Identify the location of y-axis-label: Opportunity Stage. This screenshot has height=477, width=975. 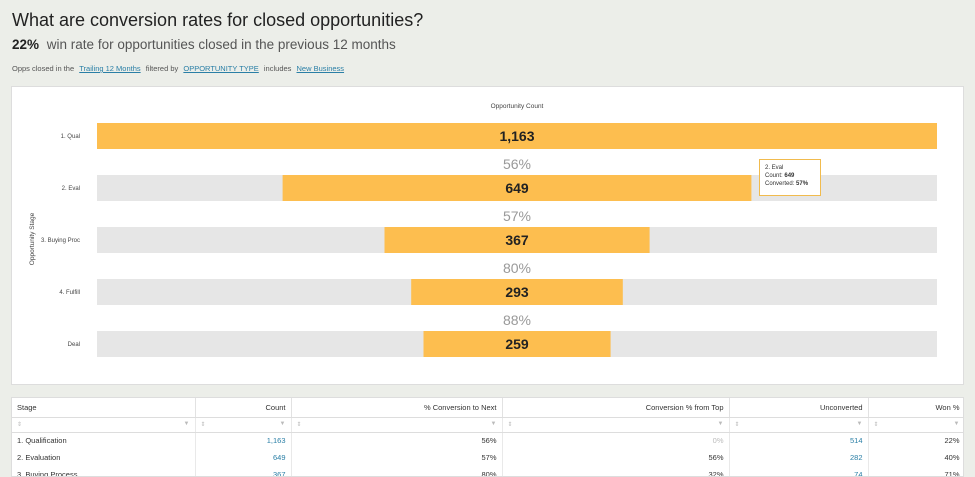
(32, 238).